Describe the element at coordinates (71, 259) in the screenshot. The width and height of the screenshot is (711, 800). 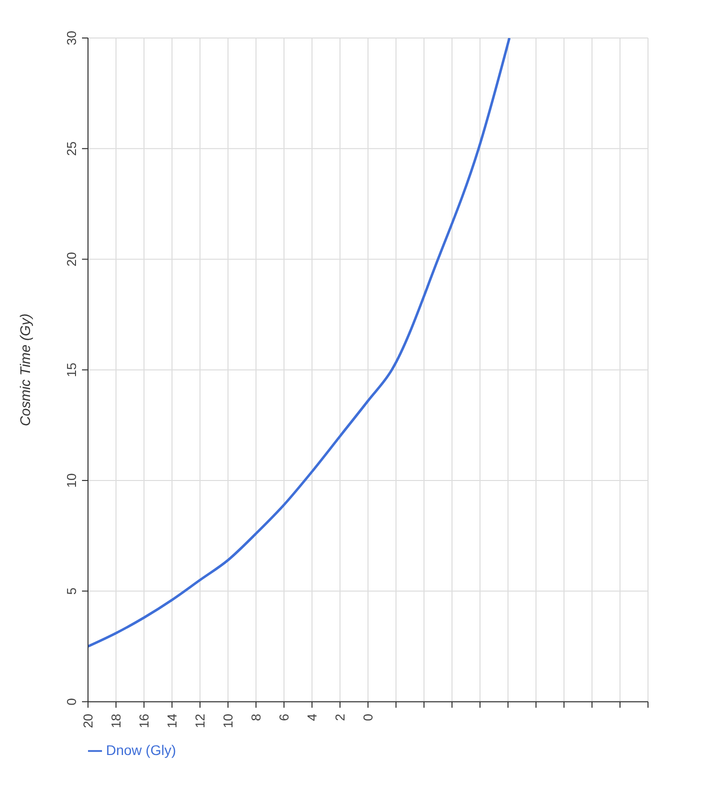
I see `y-tick-label: 20` at that location.